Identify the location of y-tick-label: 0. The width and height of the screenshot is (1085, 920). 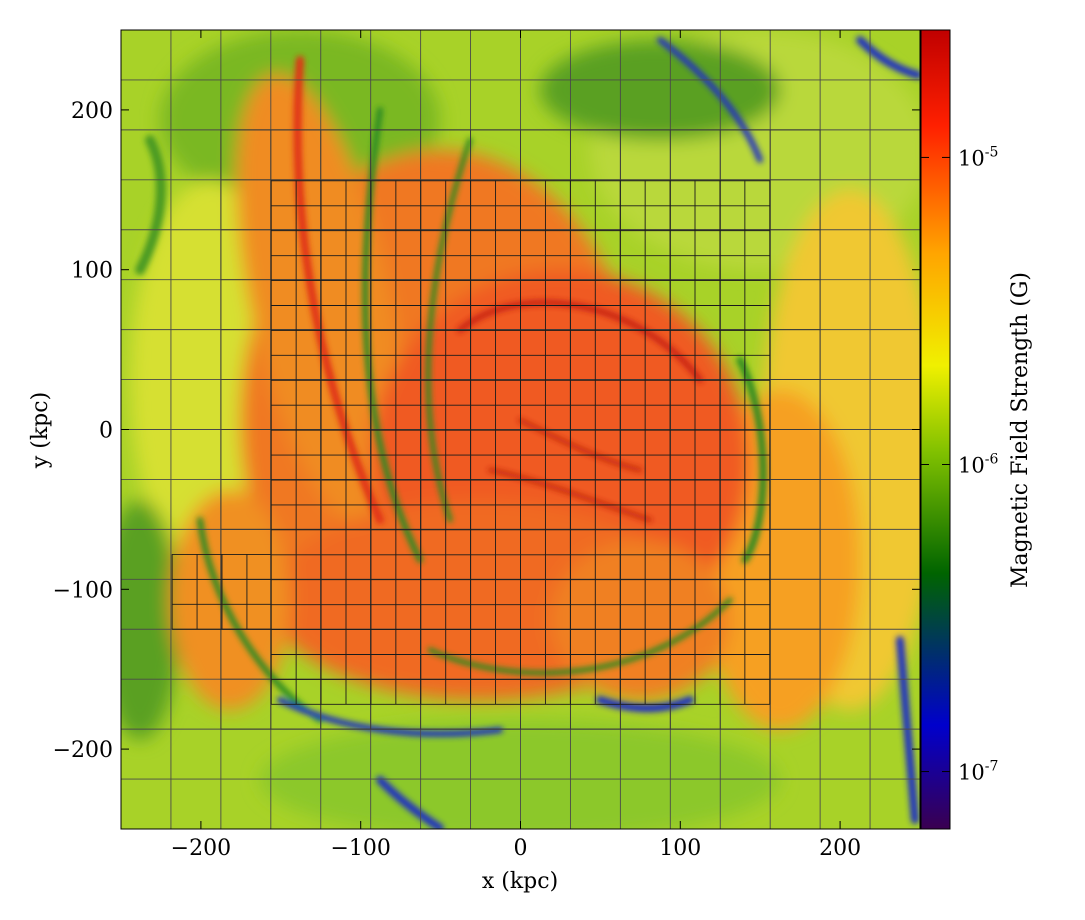
(106, 431).